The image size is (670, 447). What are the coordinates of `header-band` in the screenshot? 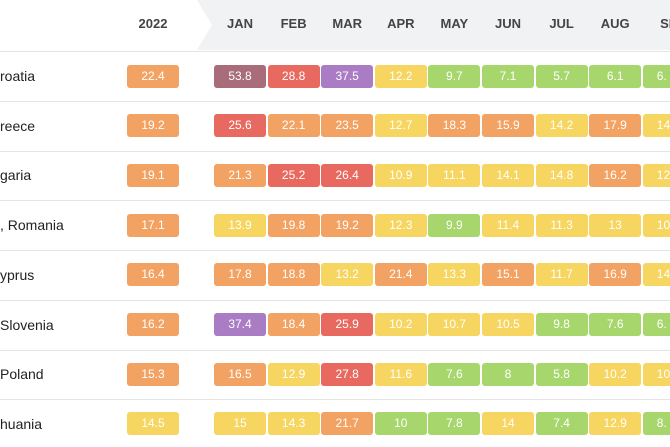 It's located at (433, 25).